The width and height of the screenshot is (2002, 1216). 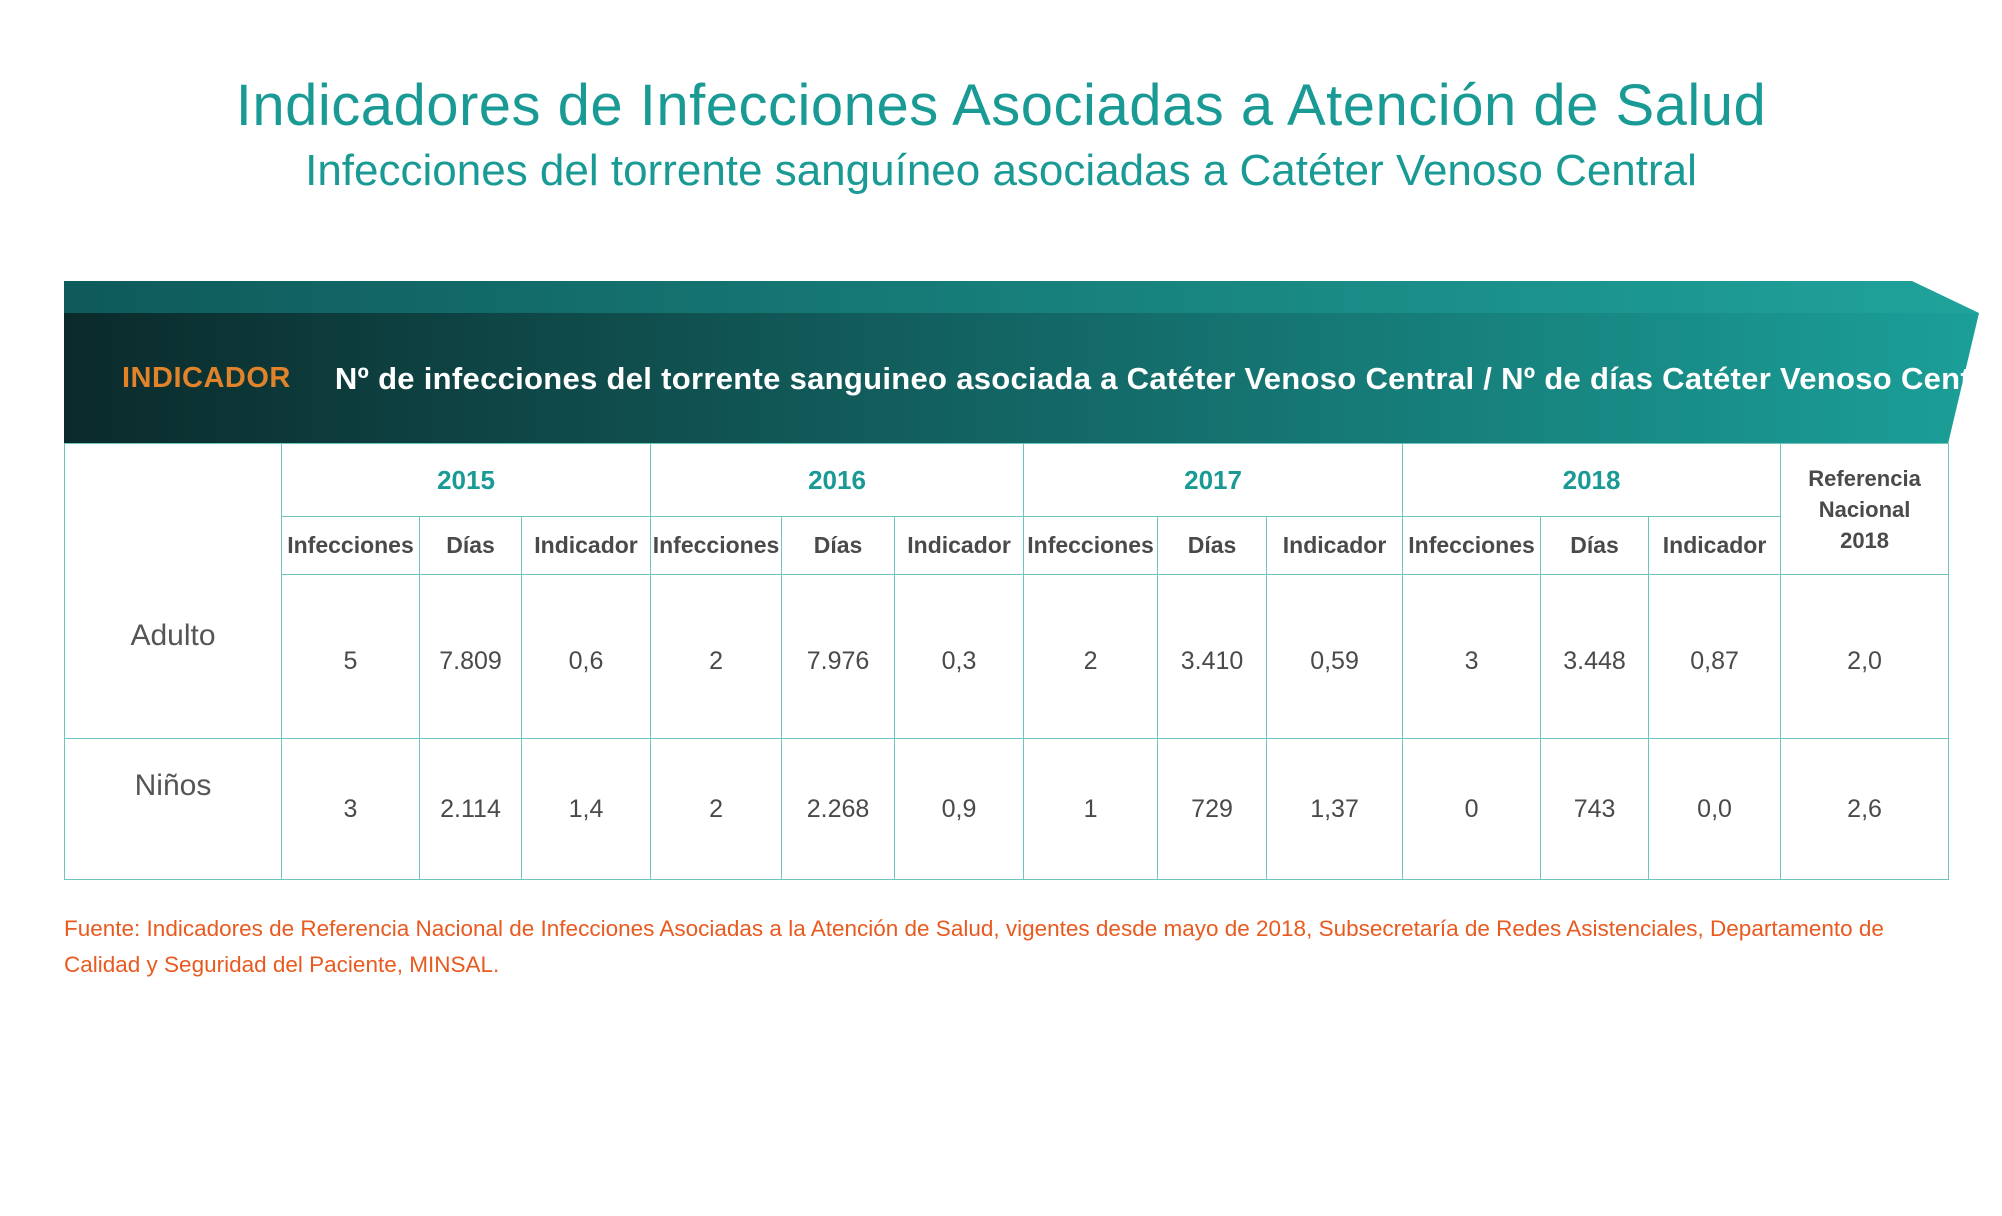 I want to click on year-header-2015: 2015, so click(x=466, y=480).